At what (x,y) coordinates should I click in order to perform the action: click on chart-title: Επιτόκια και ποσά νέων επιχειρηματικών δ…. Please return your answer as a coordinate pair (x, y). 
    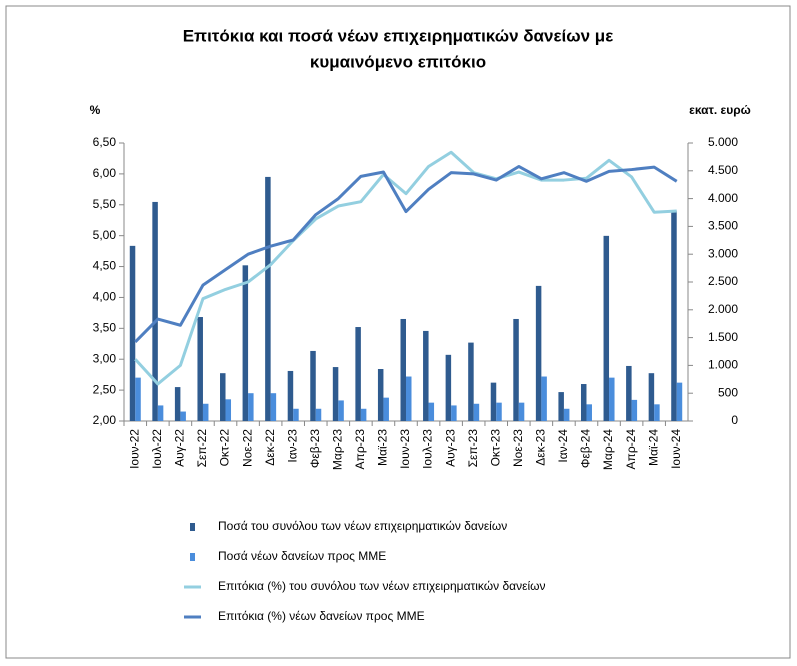
    Looking at the image, I should click on (398, 35).